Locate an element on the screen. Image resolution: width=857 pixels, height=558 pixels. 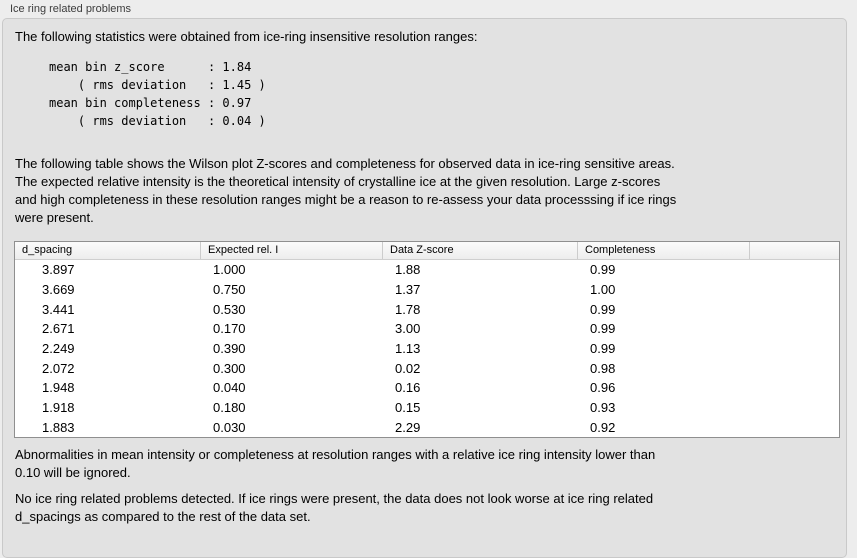
table-cell: 3.897 is located at coordinates (58, 270).